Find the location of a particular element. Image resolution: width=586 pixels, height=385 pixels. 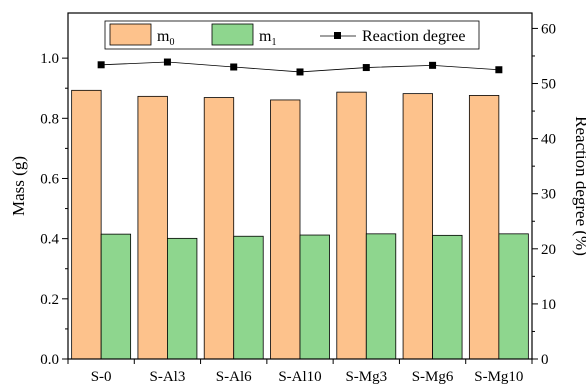

y2-tick-label: 40 is located at coordinates (548, 140).